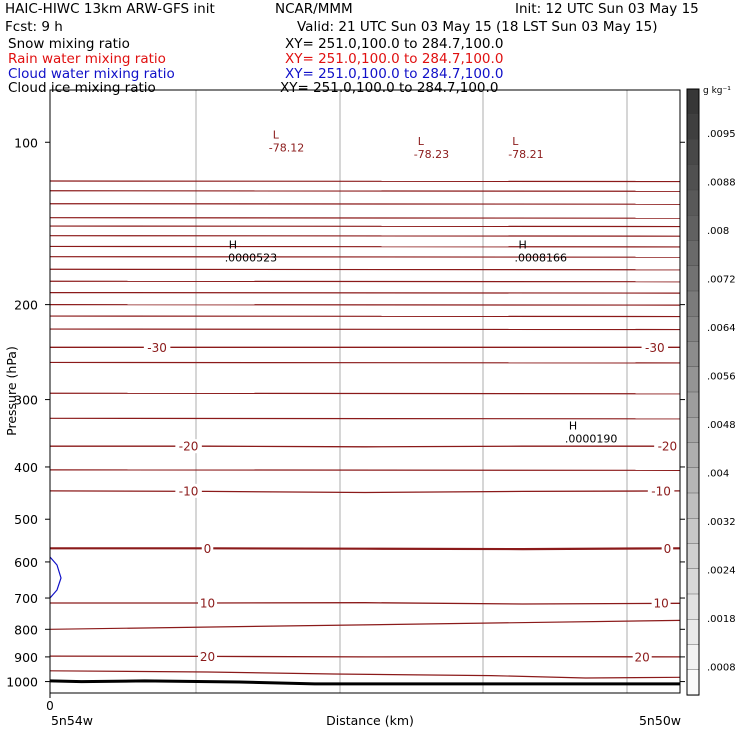 Image resolution: width=740 pixels, height=740 pixels. I want to click on y-tick-label: 500, so click(26, 519).